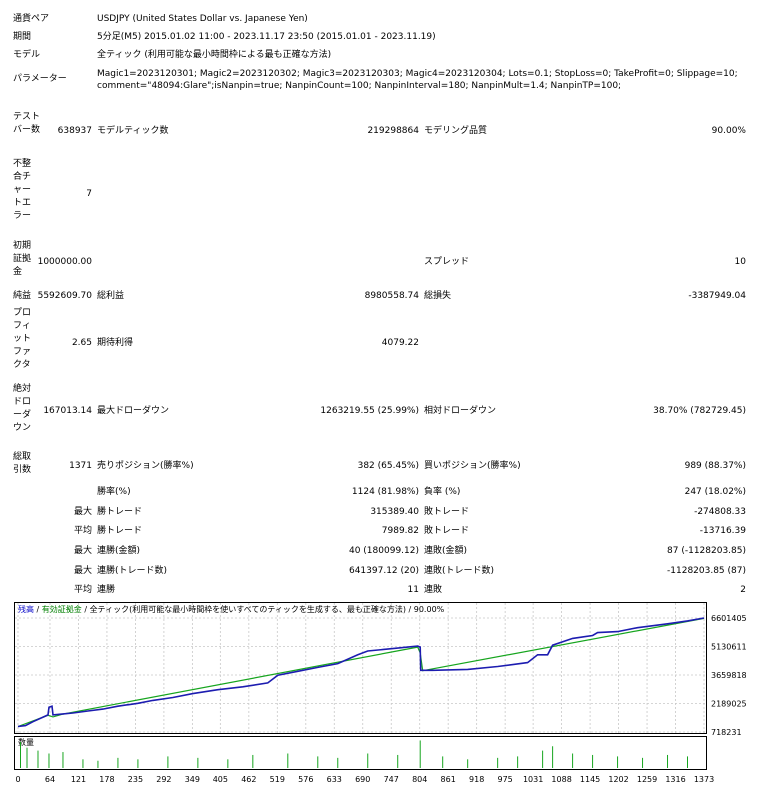 The image size is (757, 788). I want to click on gross-loss-label: 総損失, so click(438, 296).